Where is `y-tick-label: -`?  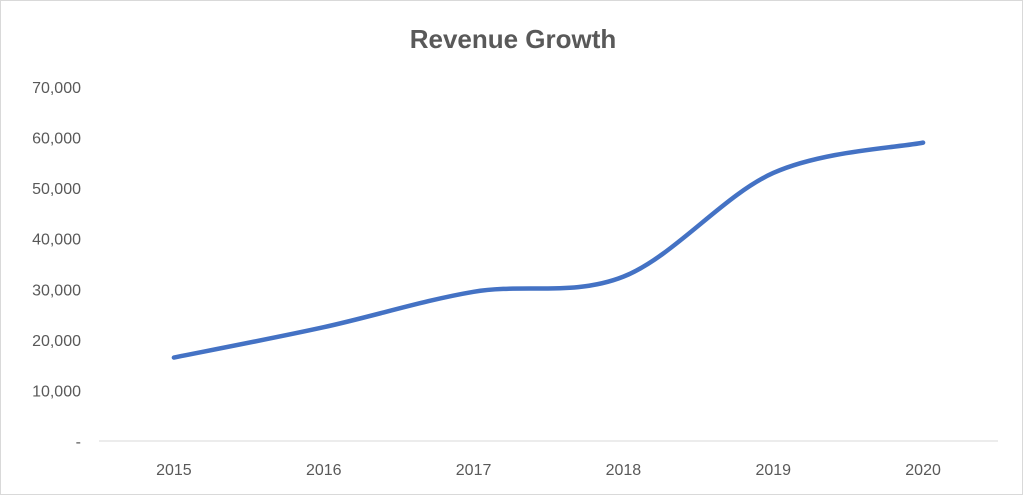 y-tick-label: - is located at coordinates (78, 442).